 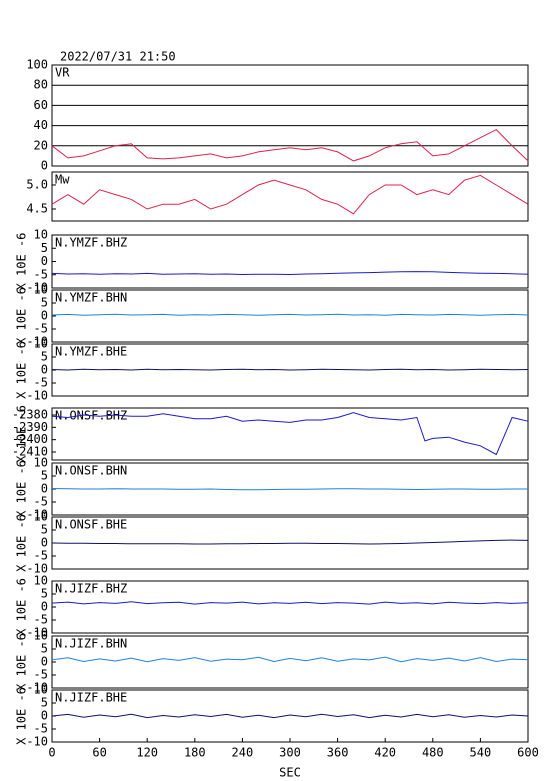 I want to click on x-tick-label: 240, so click(x=243, y=753).